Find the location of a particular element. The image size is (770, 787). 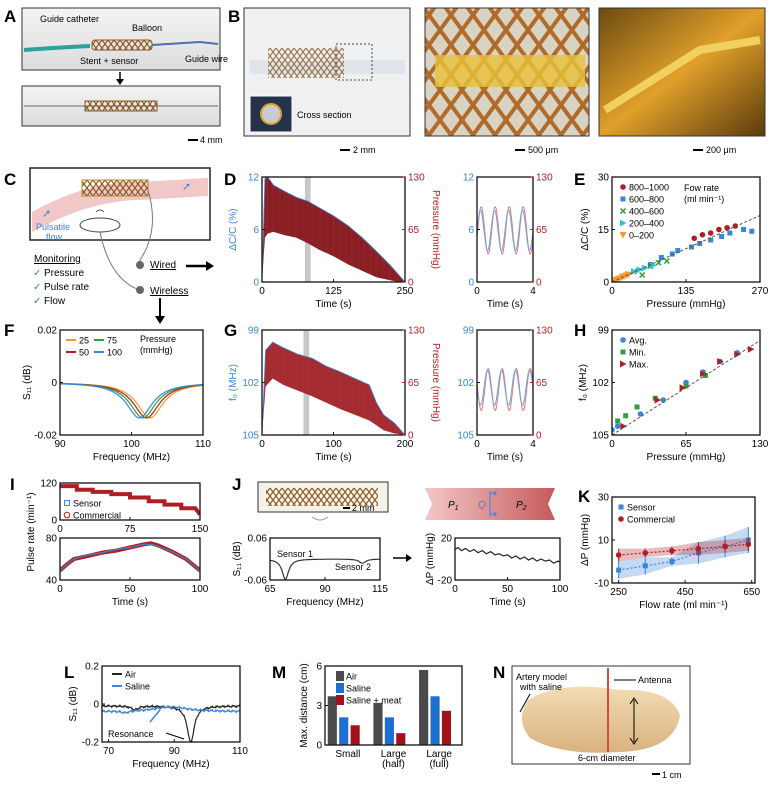

label-wireless: Wireless is located at coordinates (169, 291).